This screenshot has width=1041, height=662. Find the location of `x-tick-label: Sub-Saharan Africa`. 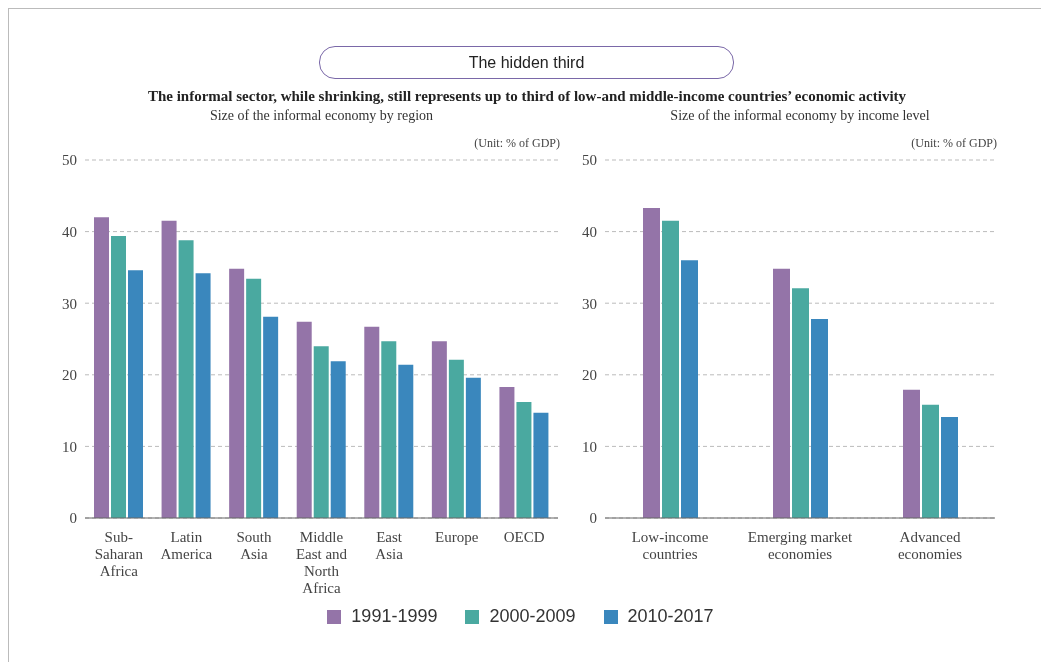

x-tick-label: Sub-Saharan Africa is located at coordinates (119, 554).